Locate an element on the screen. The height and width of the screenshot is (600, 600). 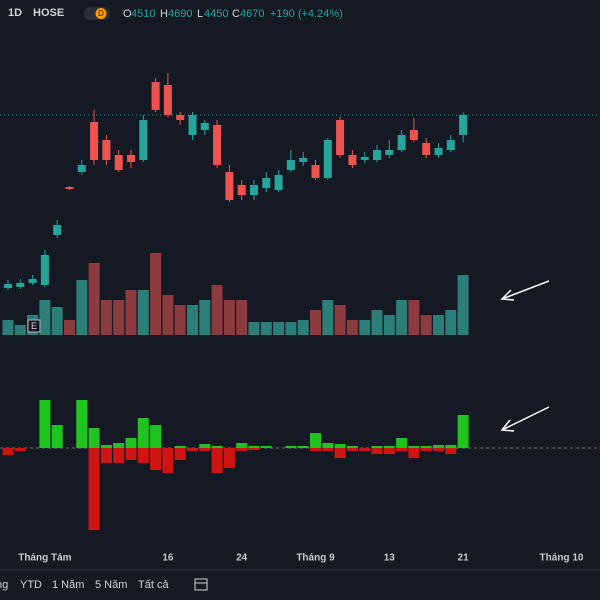
x-tick-label: 16 is located at coordinates (168, 558).